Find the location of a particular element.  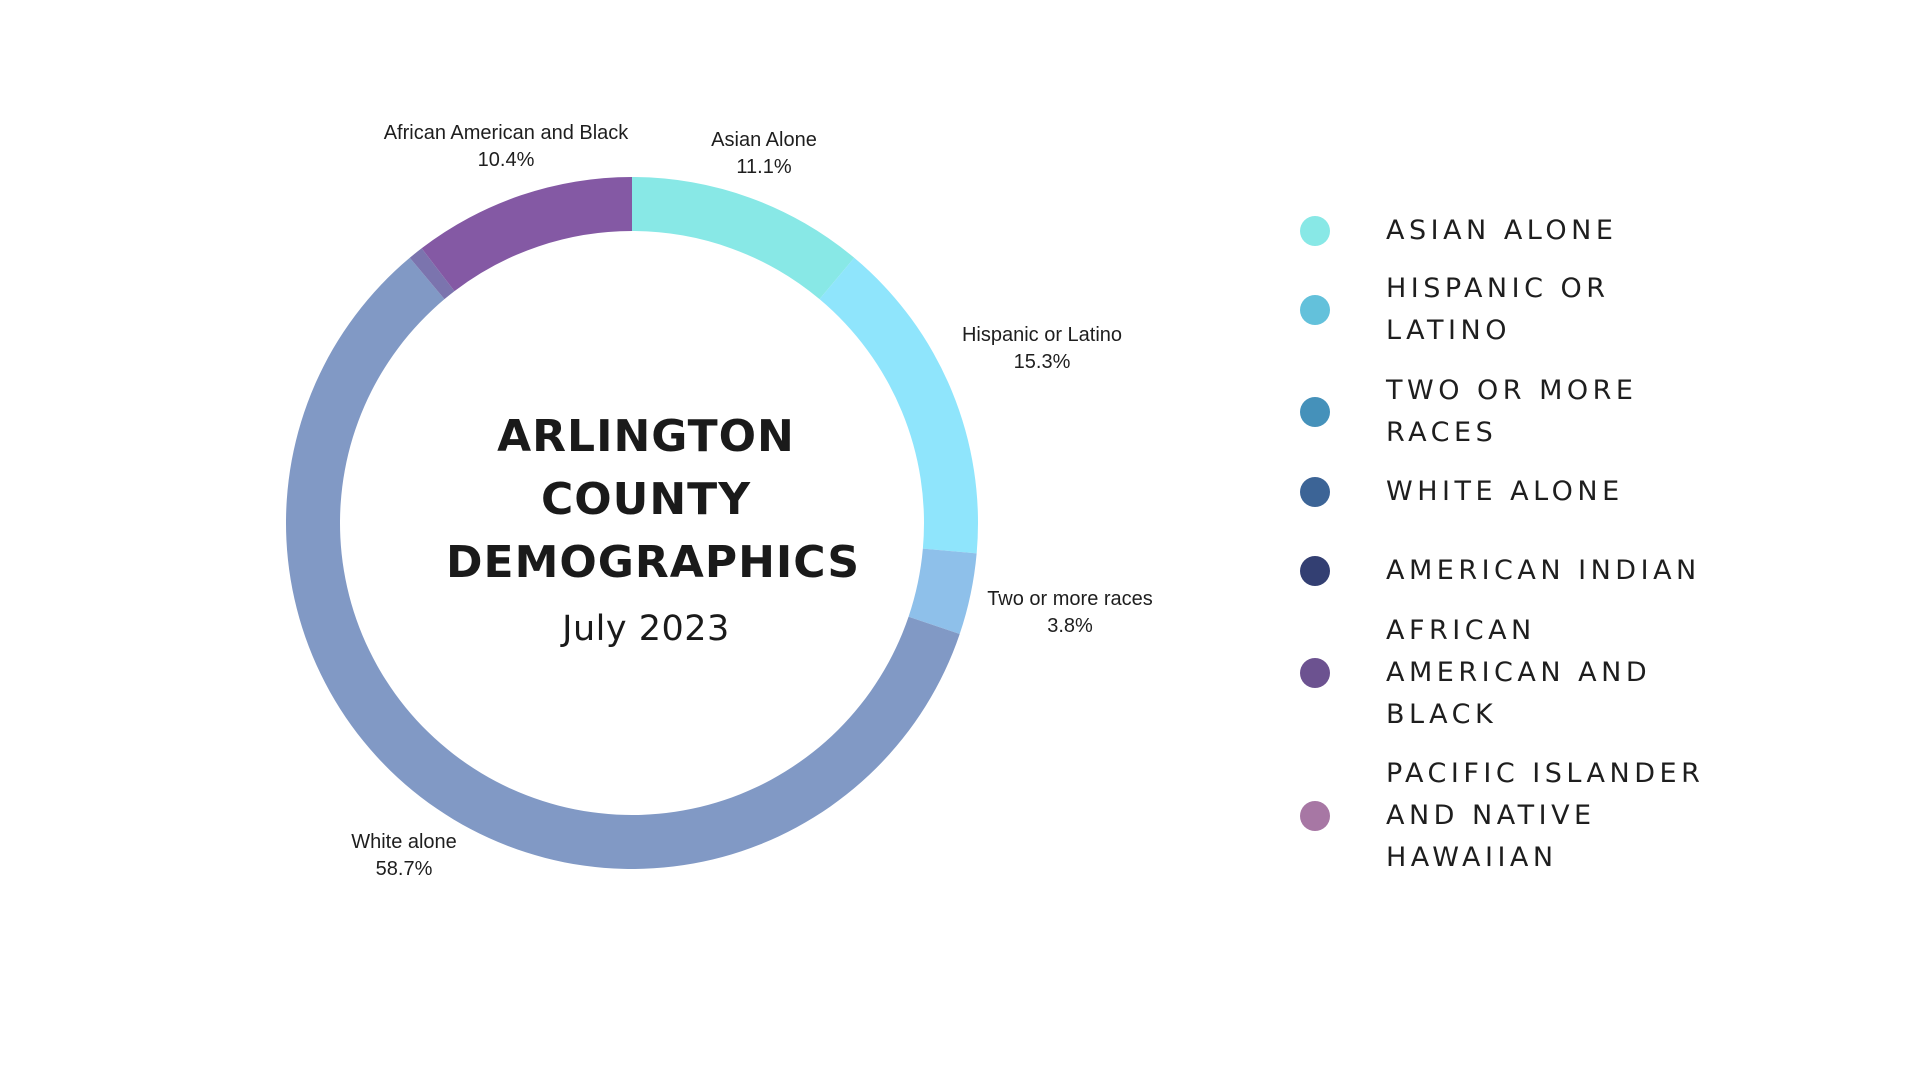

legend-label-line: AMERICAN AND is located at coordinates (1519, 672).